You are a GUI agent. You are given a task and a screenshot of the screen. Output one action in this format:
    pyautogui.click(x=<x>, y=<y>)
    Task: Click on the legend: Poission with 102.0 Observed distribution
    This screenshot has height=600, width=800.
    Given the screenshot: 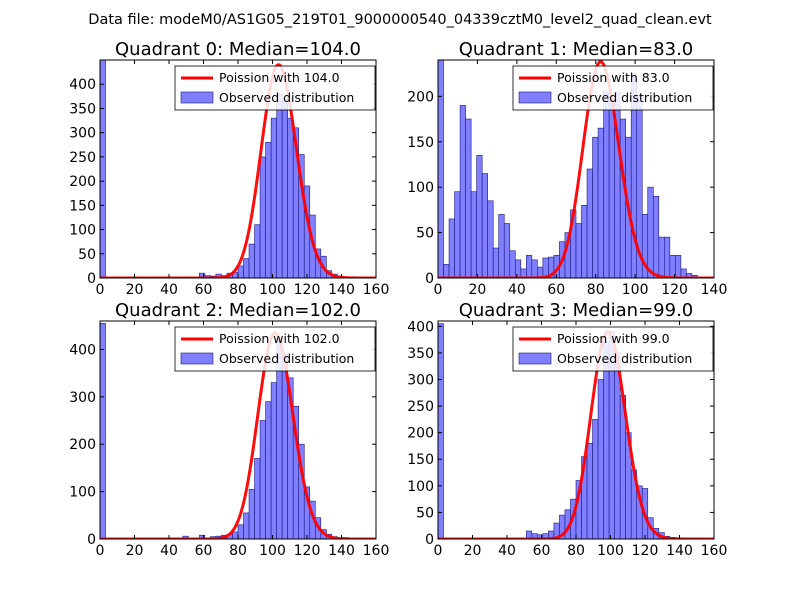 What is the action you would take?
    pyautogui.click(x=275, y=349)
    